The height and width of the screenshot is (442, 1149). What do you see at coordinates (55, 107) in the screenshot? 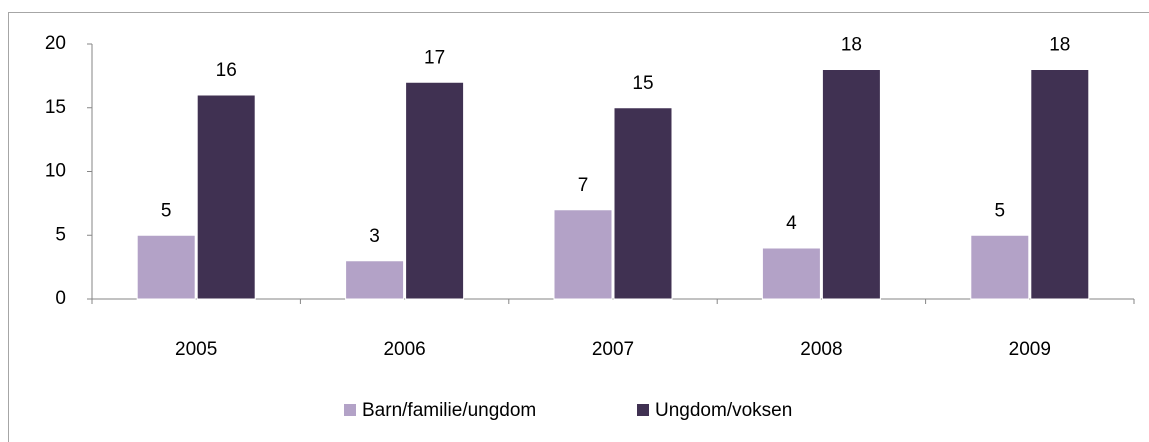
I see `y-tick-label: 15` at bounding box center [55, 107].